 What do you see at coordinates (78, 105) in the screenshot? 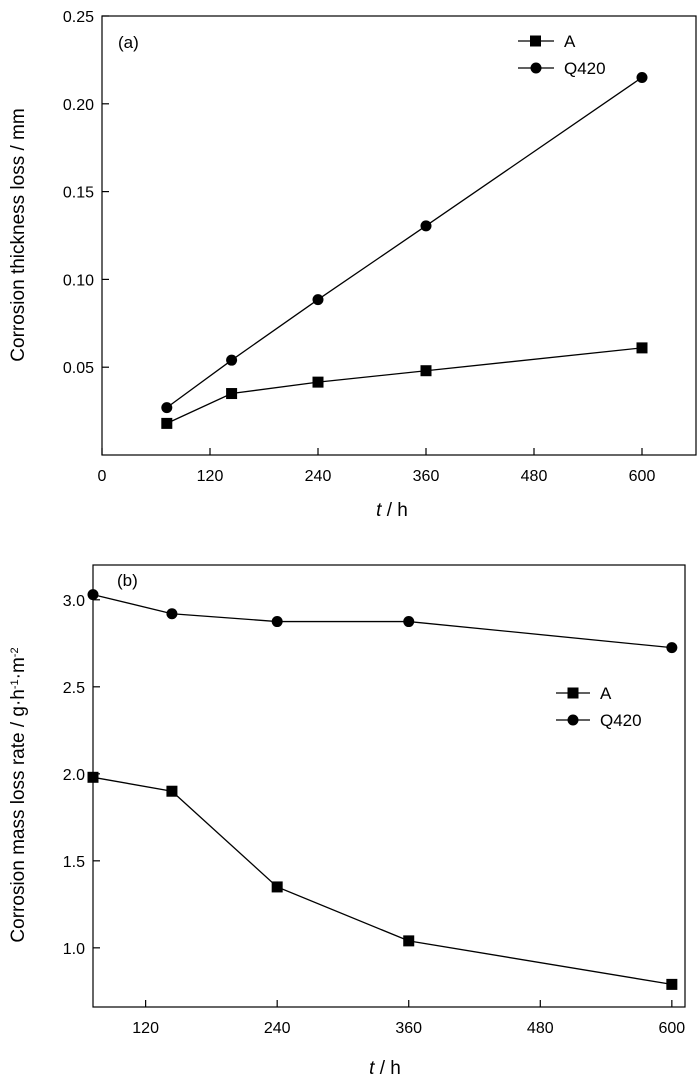
I see `chart-a-y-tick-label: 0.20` at bounding box center [78, 105].